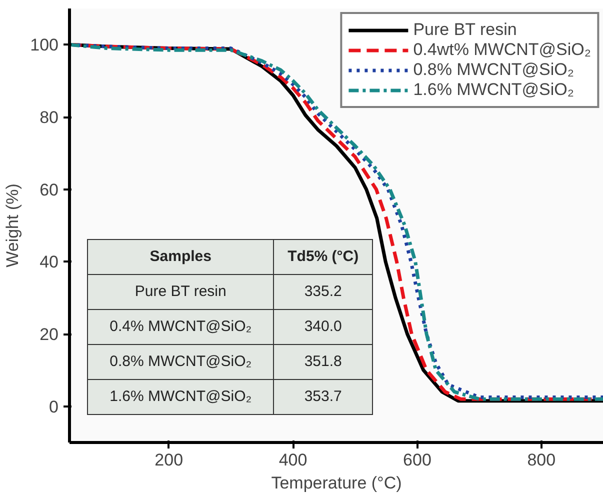  Describe the element at coordinates (465, 30) in the screenshot. I see `legend-label: Pure BT resin` at that location.